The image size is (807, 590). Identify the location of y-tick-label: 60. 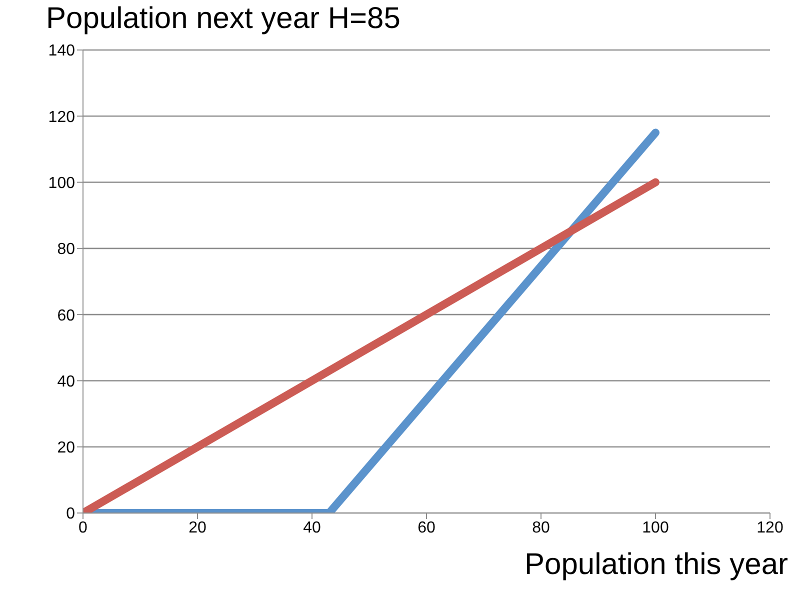
(66, 315).